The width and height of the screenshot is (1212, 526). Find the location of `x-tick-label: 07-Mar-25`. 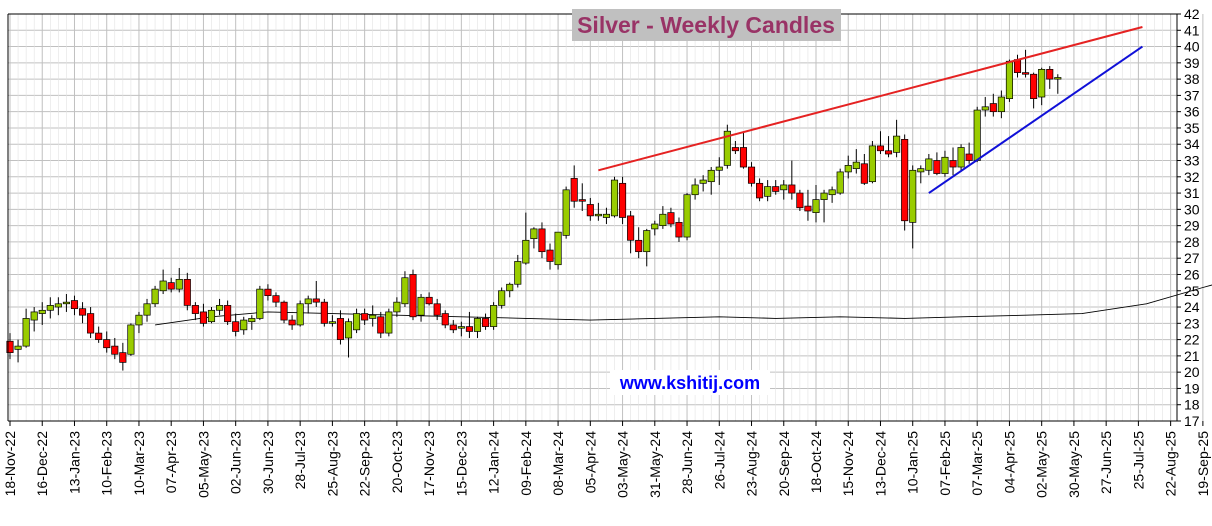

x-tick-label: 07-Mar-25 is located at coordinates (977, 463).